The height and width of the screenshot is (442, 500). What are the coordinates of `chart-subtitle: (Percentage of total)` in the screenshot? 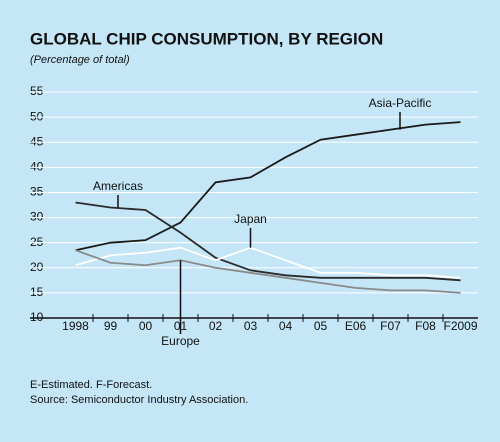 It's located at (80, 60).